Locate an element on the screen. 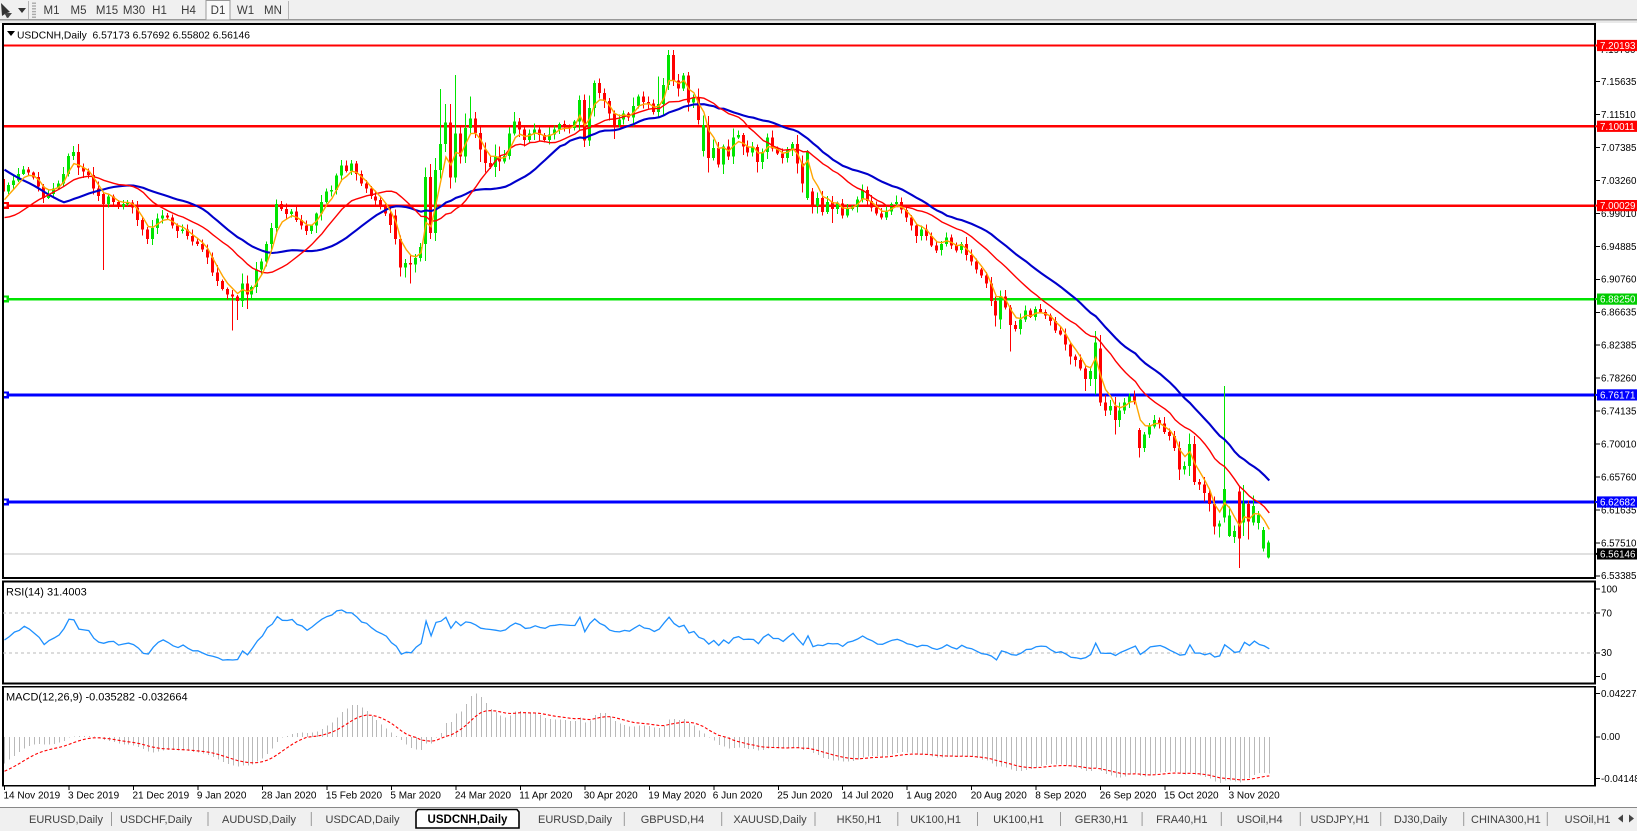 This screenshot has height=831, width=1637. svg-text: M30 is located at coordinates (134, 11).